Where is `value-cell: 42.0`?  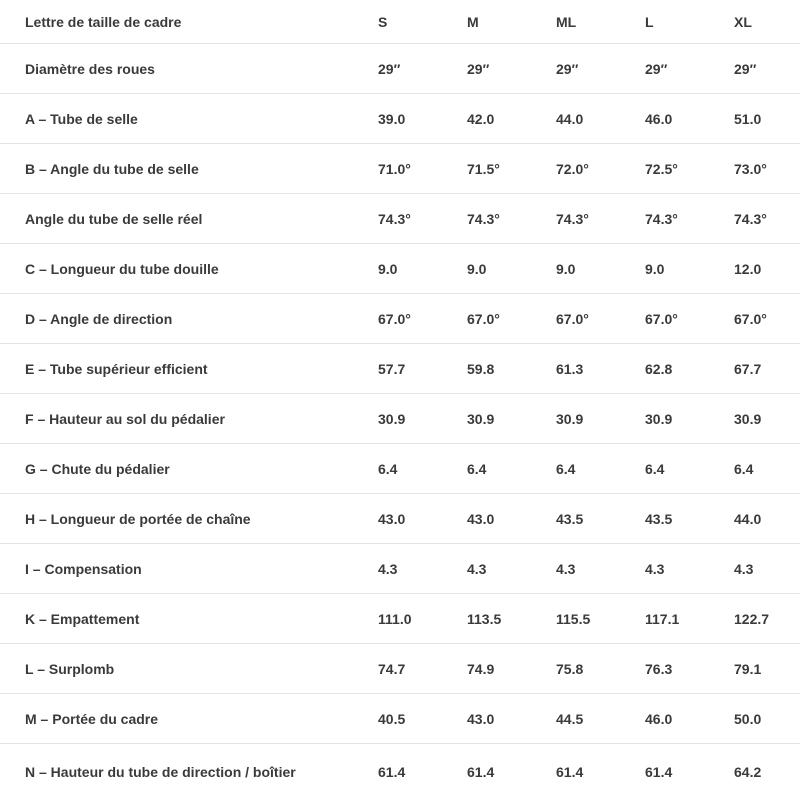
value-cell: 42.0 is located at coordinates (481, 118).